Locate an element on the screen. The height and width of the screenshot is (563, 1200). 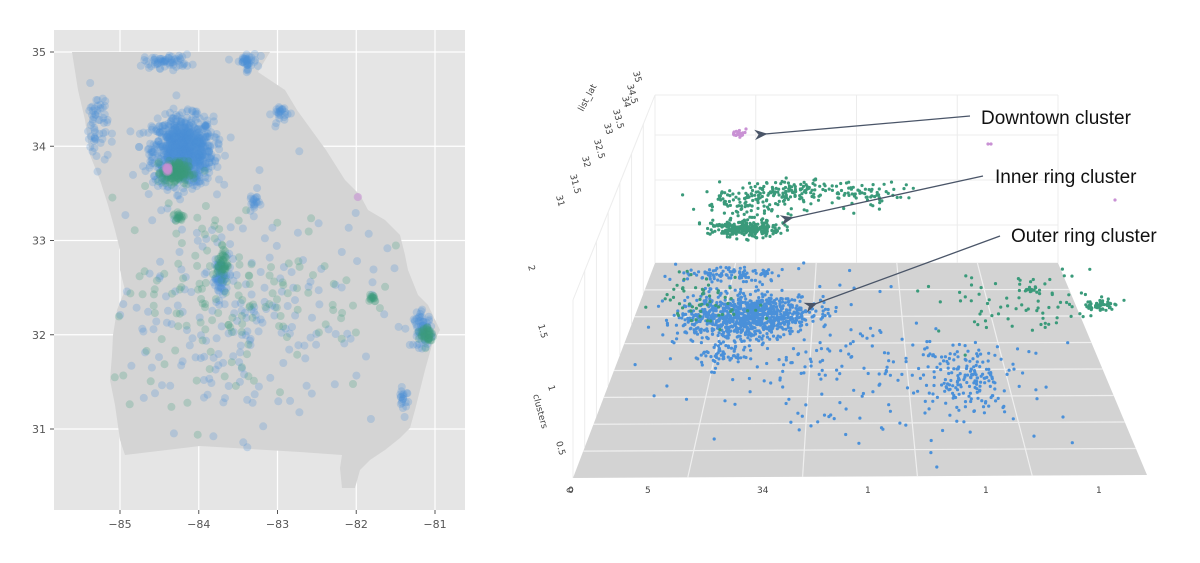
clusters-tick-label: 1 is located at coordinates (550, 388).